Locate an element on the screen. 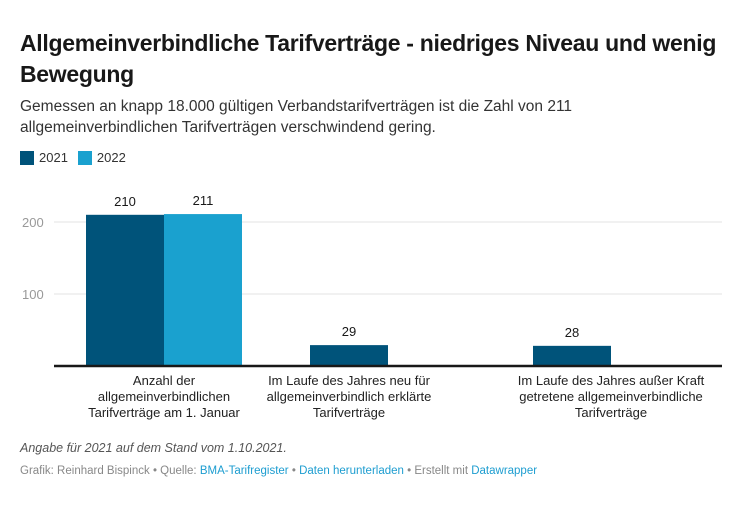 Image resolution: width=746 pixels, height=511 pixels. legend-swatch-2021 is located at coordinates (27, 157).